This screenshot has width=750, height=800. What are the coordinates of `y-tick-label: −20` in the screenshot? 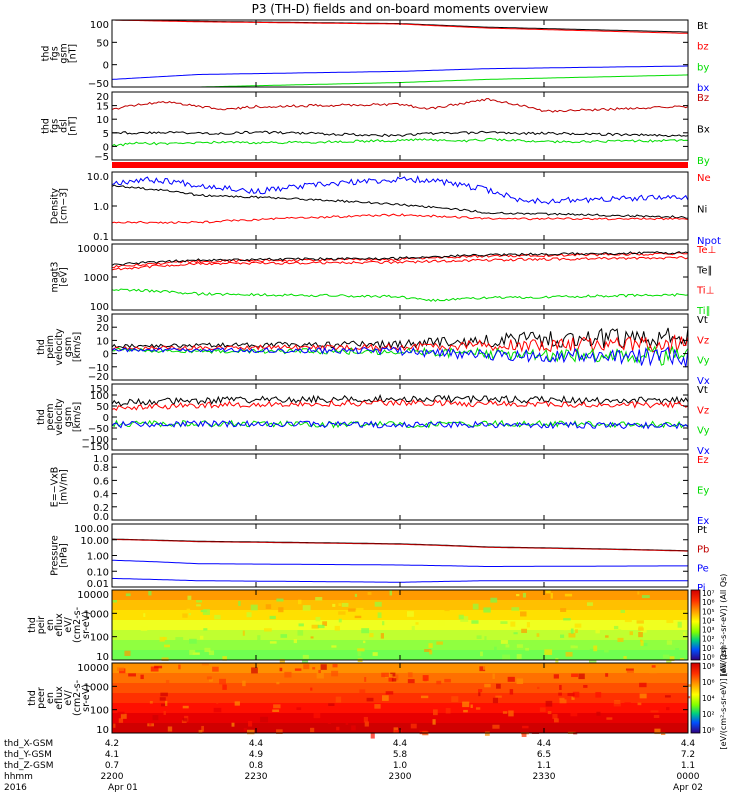 It's located at (98, 377).